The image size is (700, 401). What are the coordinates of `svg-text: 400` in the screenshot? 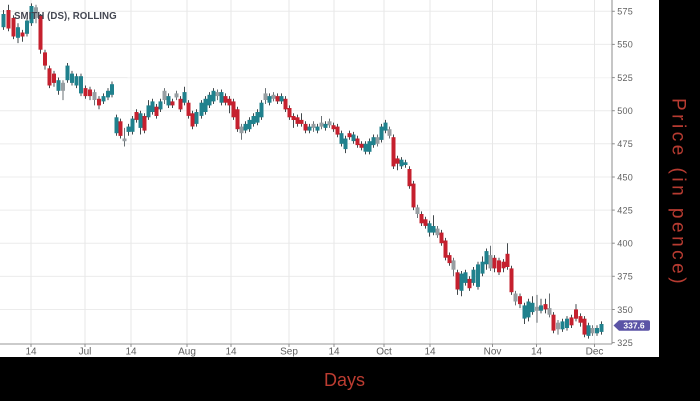 It's located at (625, 244).